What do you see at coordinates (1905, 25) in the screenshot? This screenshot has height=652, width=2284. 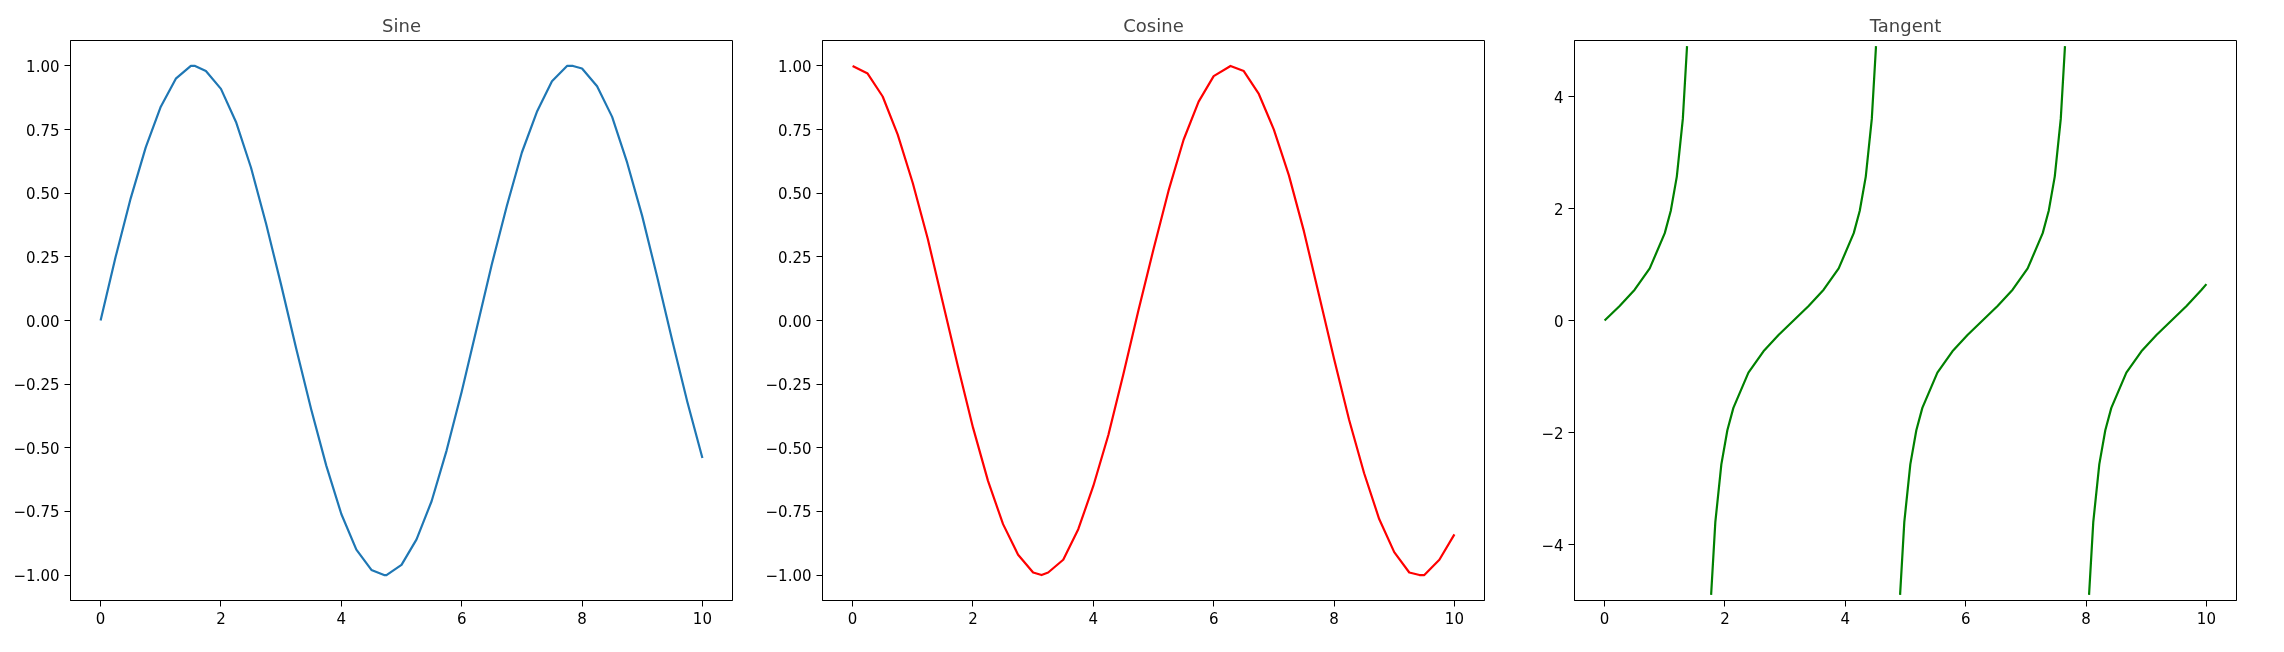 I see `chart-title: Tangent` at bounding box center [1905, 25].